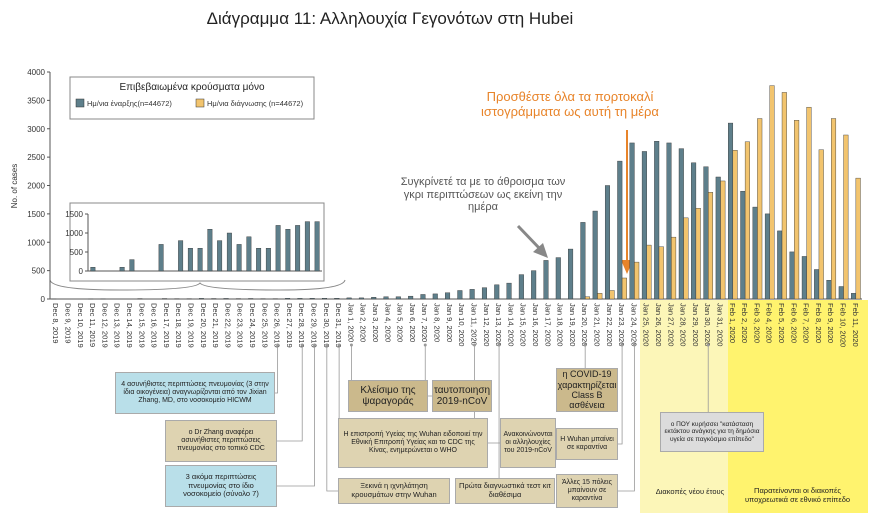 Image resolution: width=880 pixels, height=513 pixels. Describe the element at coordinates (36, 100) in the screenshot. I see `y-tick-label: 3500` at that location.